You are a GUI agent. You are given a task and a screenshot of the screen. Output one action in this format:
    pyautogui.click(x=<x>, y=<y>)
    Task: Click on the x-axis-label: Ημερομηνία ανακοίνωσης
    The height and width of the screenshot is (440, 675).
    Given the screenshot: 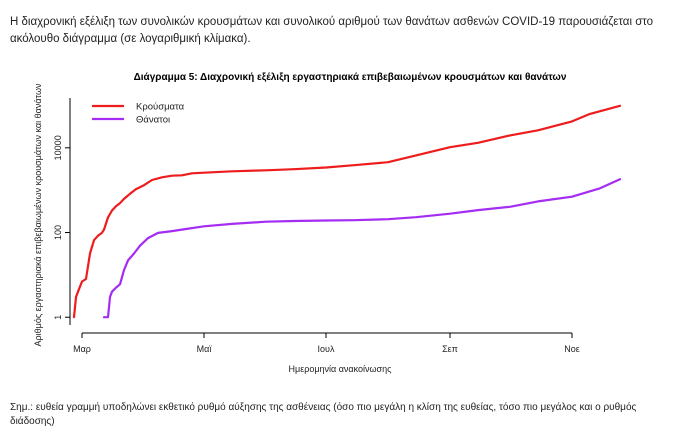 What is the action you would take?
    pyautogui.click(x=341, y=369)
    